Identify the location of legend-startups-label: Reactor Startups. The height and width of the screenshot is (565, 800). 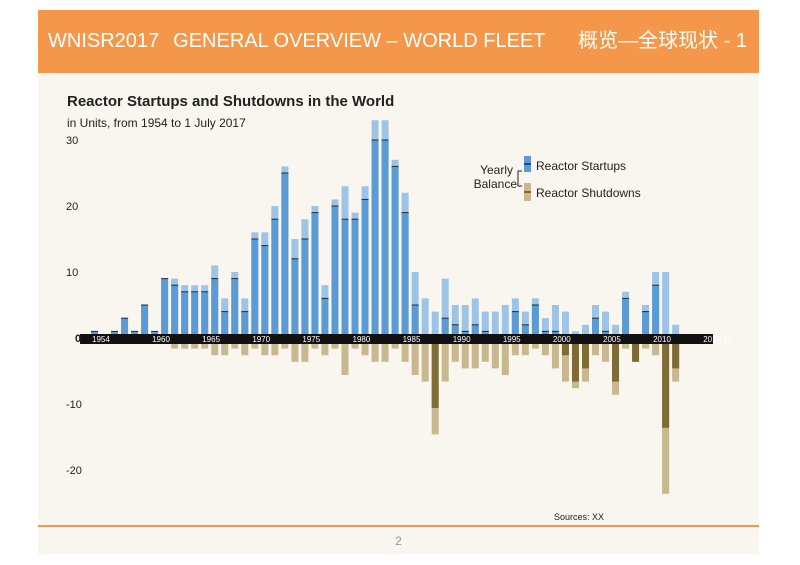
(581, 166).